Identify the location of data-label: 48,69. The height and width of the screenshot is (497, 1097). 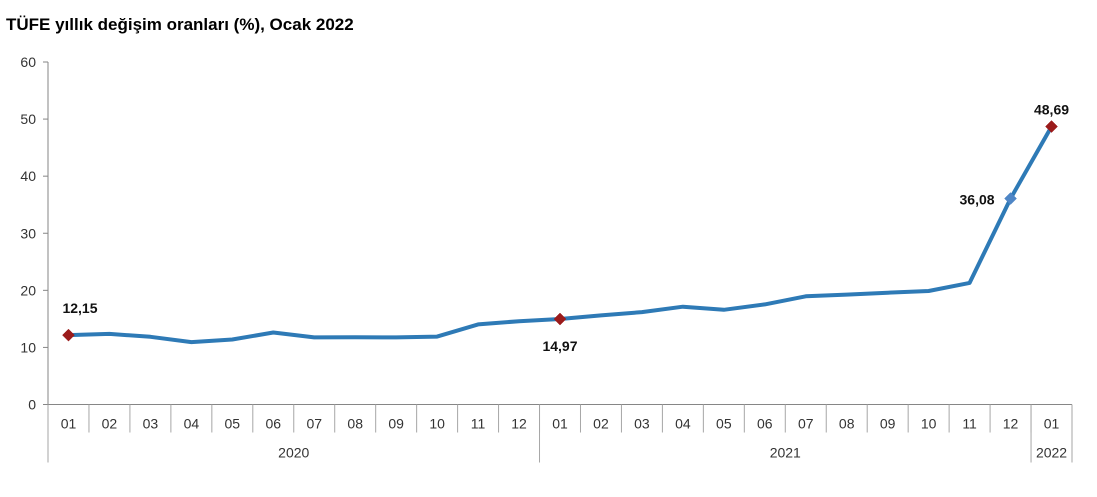
(1051, 110).